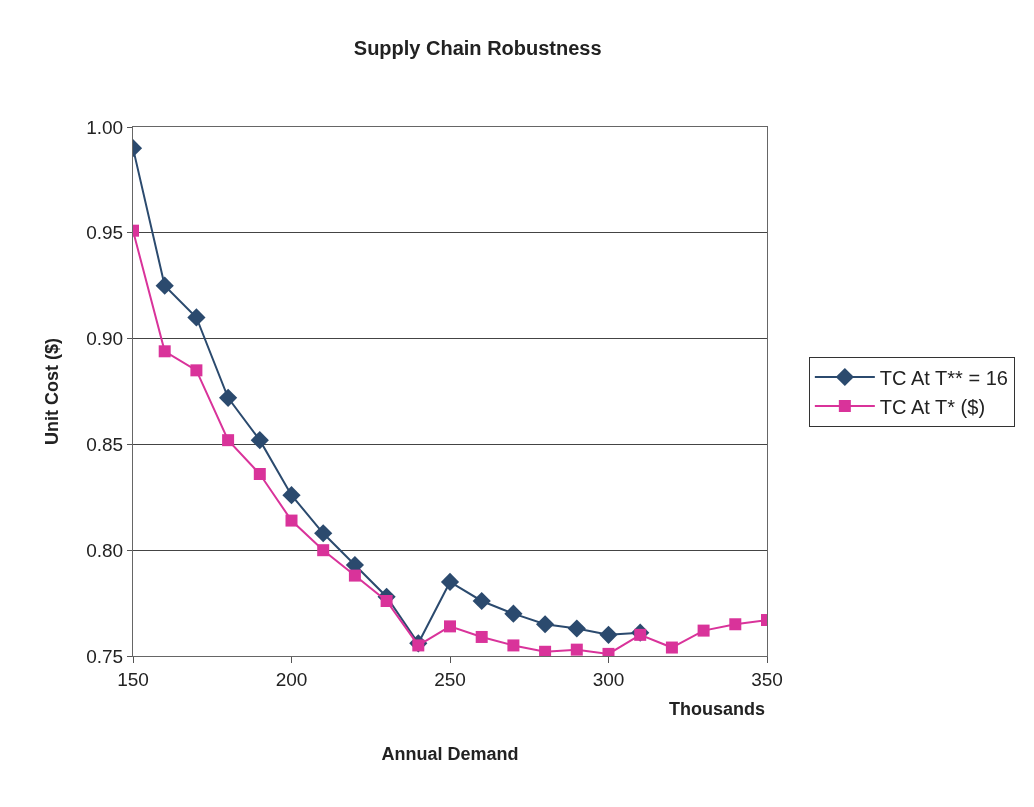 The width and height of the screenshot is (1034, 807). I want to click on y-tick-label: 0.90, so click(105, 339).